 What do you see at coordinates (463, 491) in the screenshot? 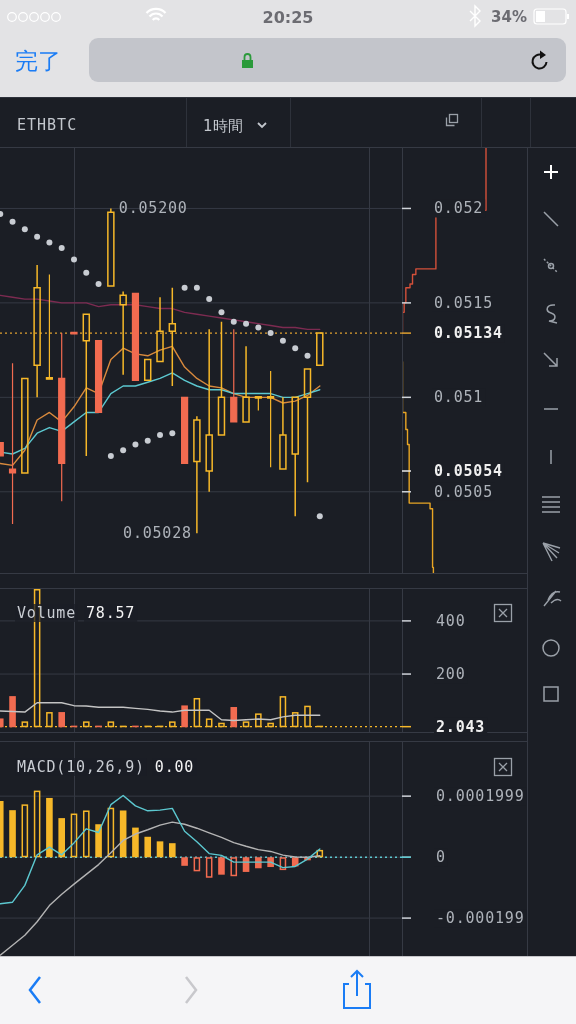
I see `y-tick-label: 0.0505` at bounding box center [463, 491].